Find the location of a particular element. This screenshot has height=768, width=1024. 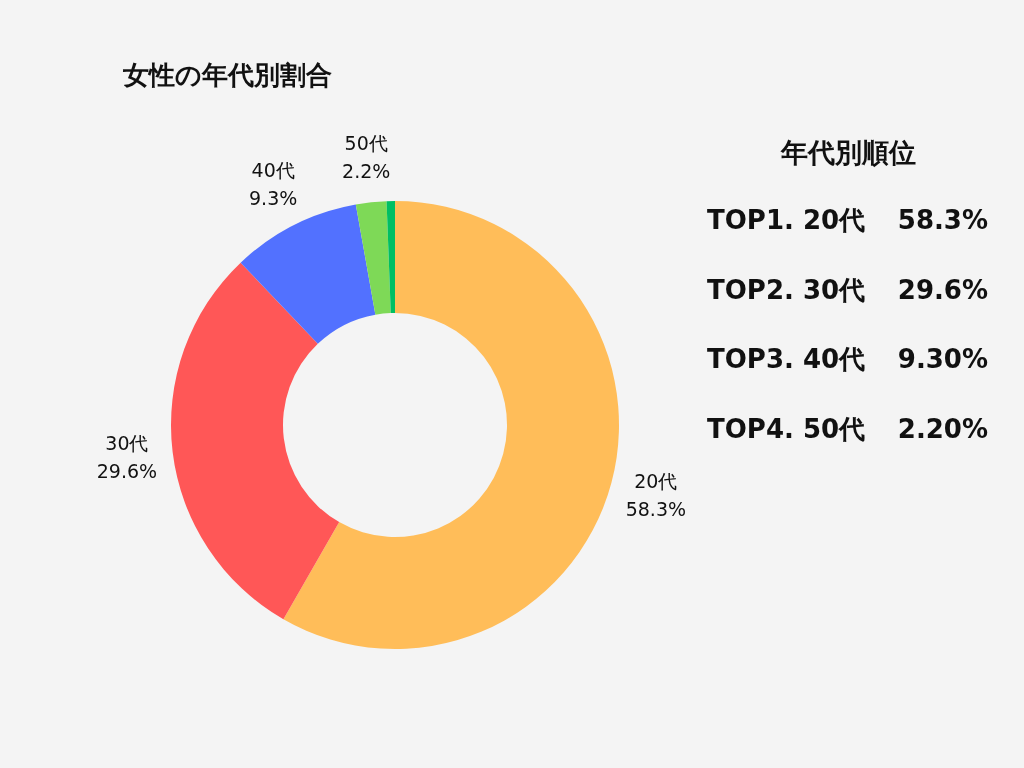

slice-label: 40代 is located at coordinates (273, 170).